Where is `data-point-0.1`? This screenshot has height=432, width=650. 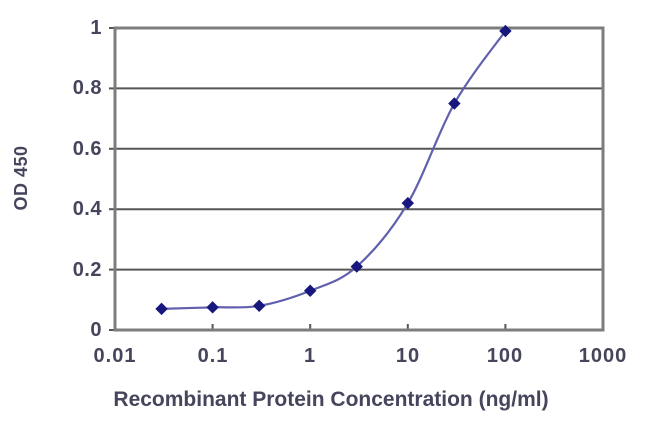 data-point-0.1 is located at coordinates (212, 307).